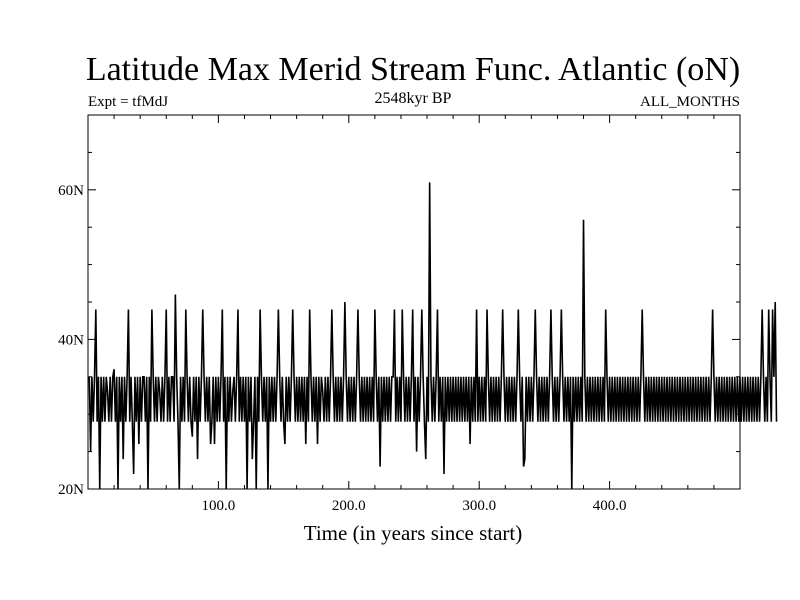 This screenshot has height=600, width=800. Describe the element at coordinates (349, 506) in the screenshot. I see `x-tick-label: 200.0` at that location.